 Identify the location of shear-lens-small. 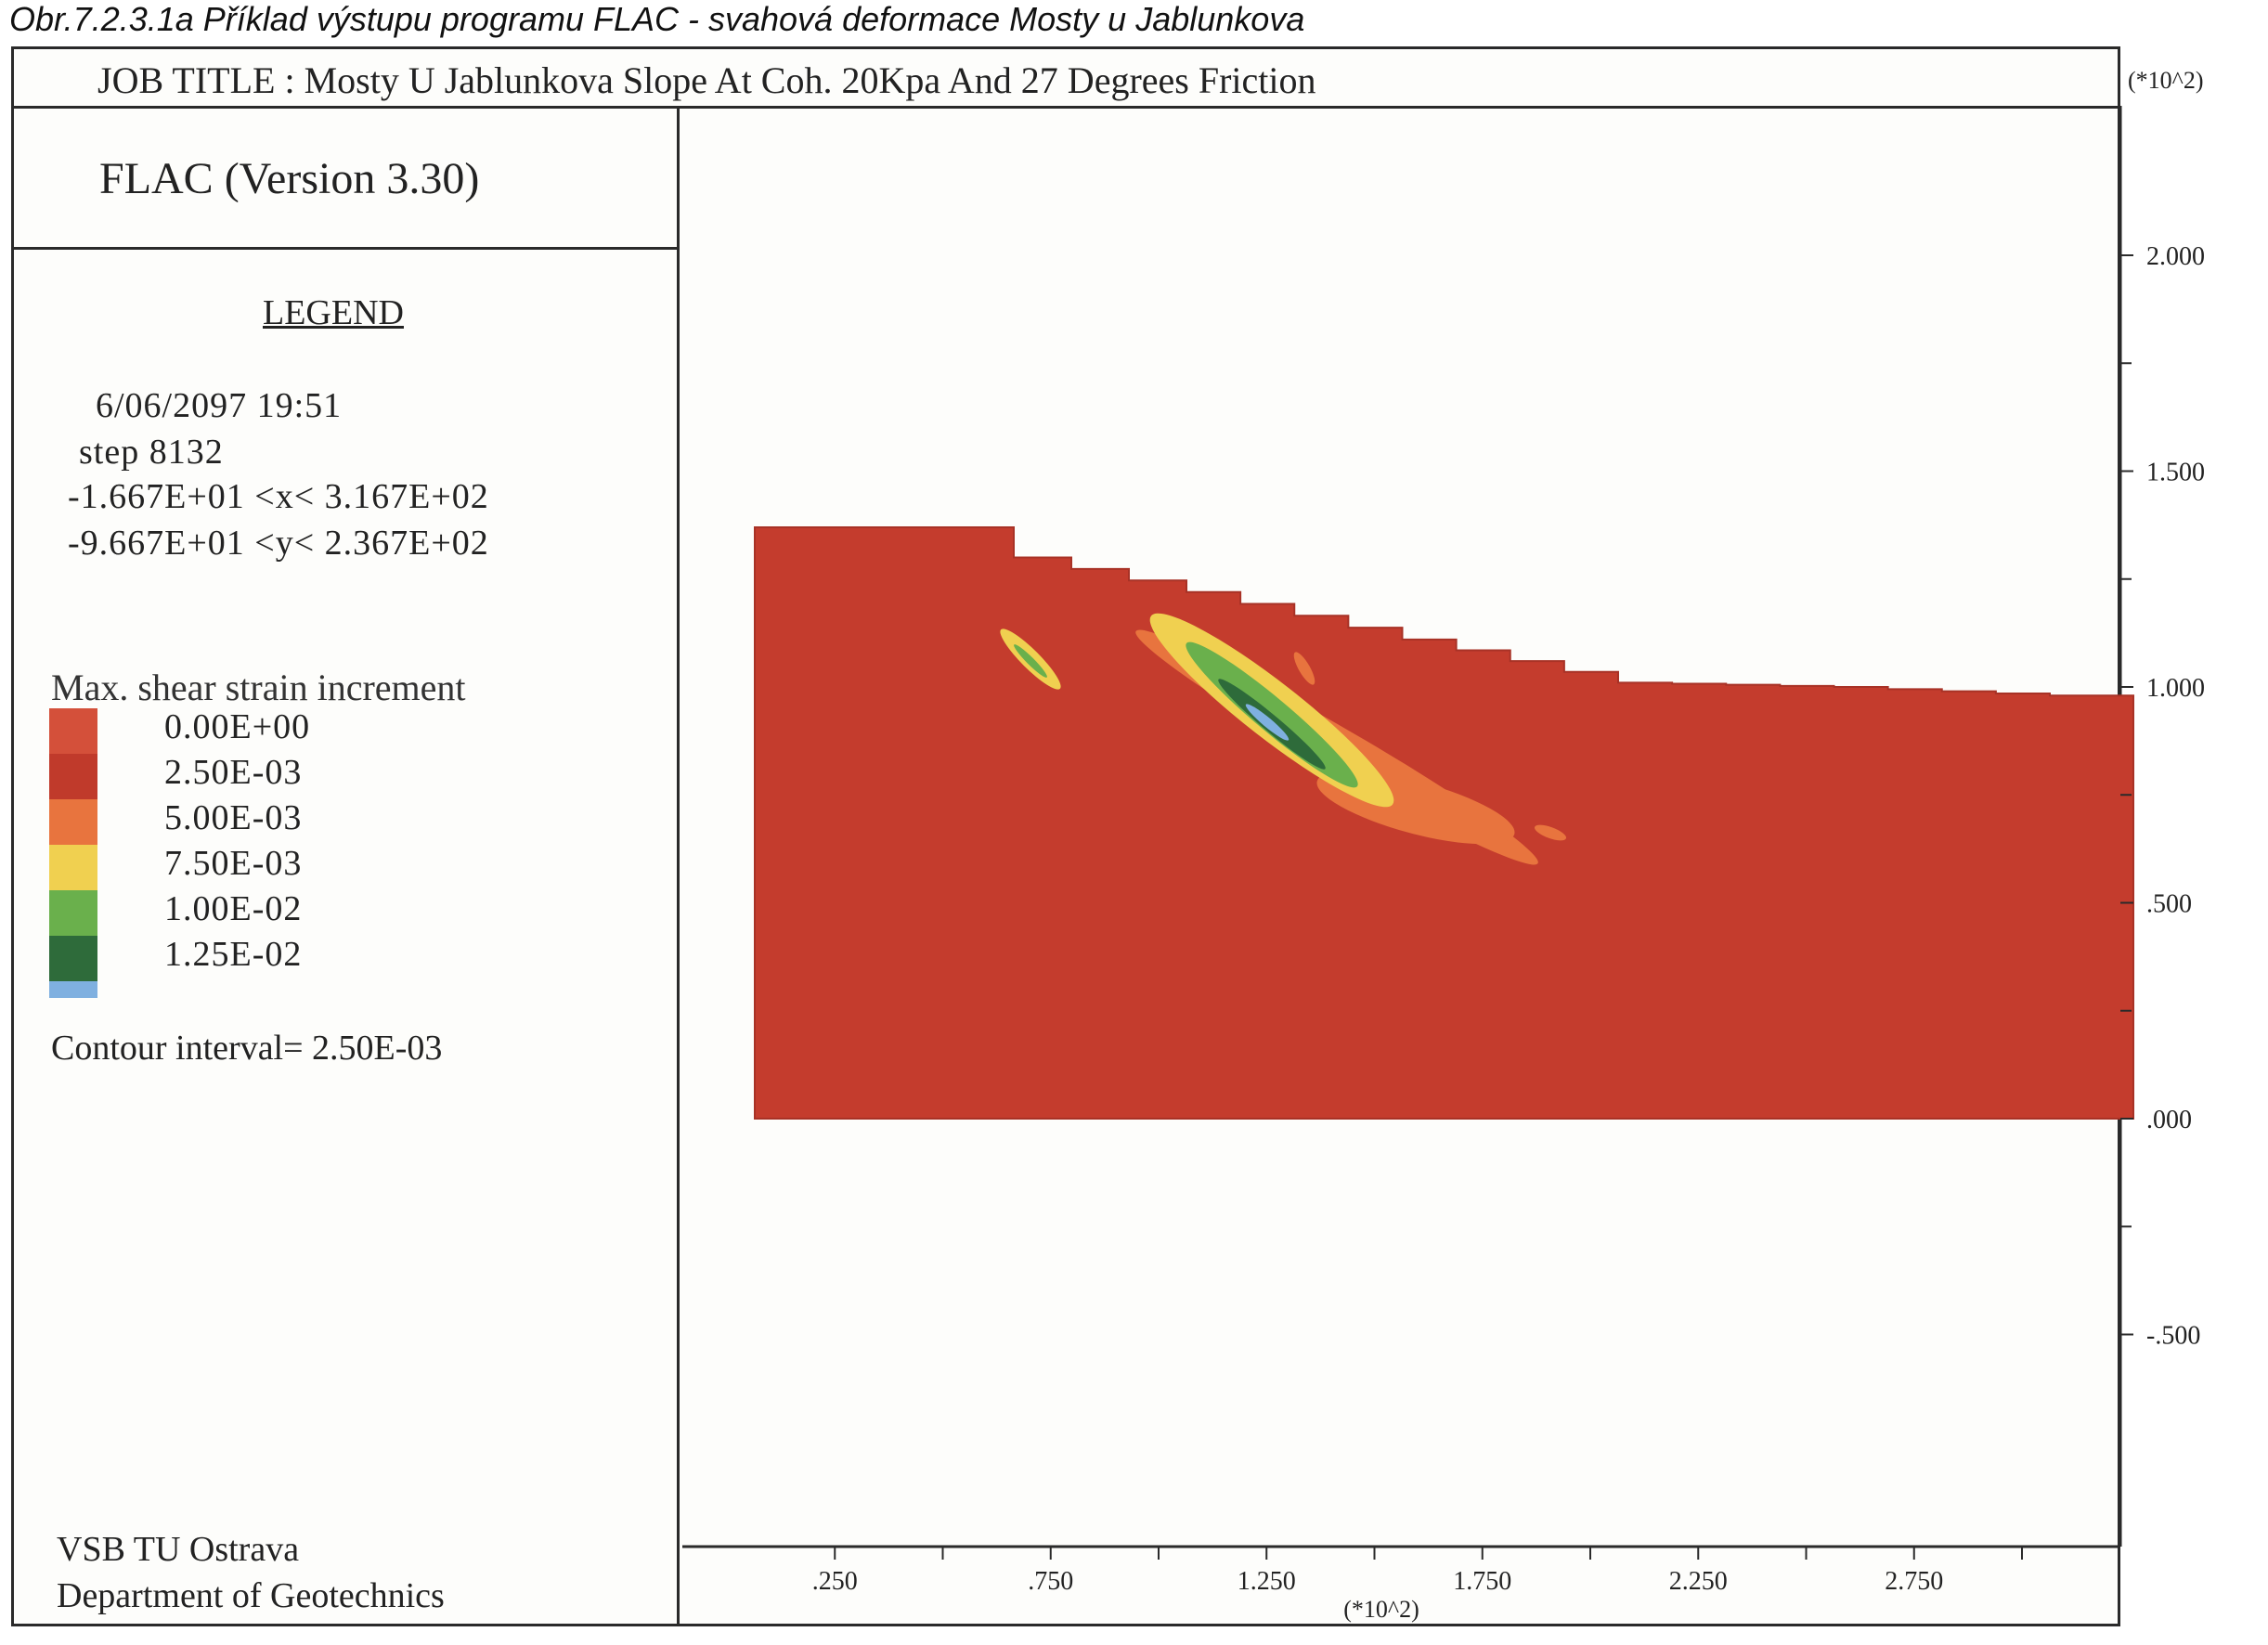
(1550, 832).